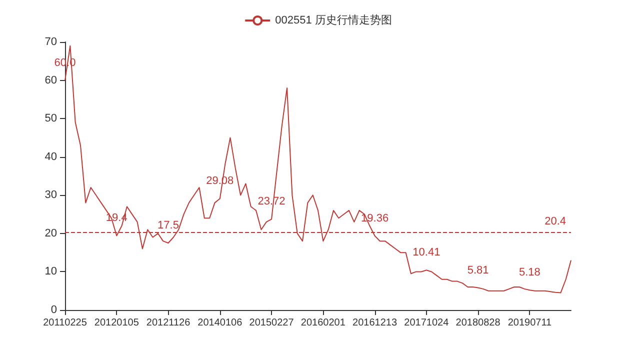  What do you see at coordinates (168, 323) in the screenshot?
I see `x-tick-label: 20121126` at bounding box center [168, 323].